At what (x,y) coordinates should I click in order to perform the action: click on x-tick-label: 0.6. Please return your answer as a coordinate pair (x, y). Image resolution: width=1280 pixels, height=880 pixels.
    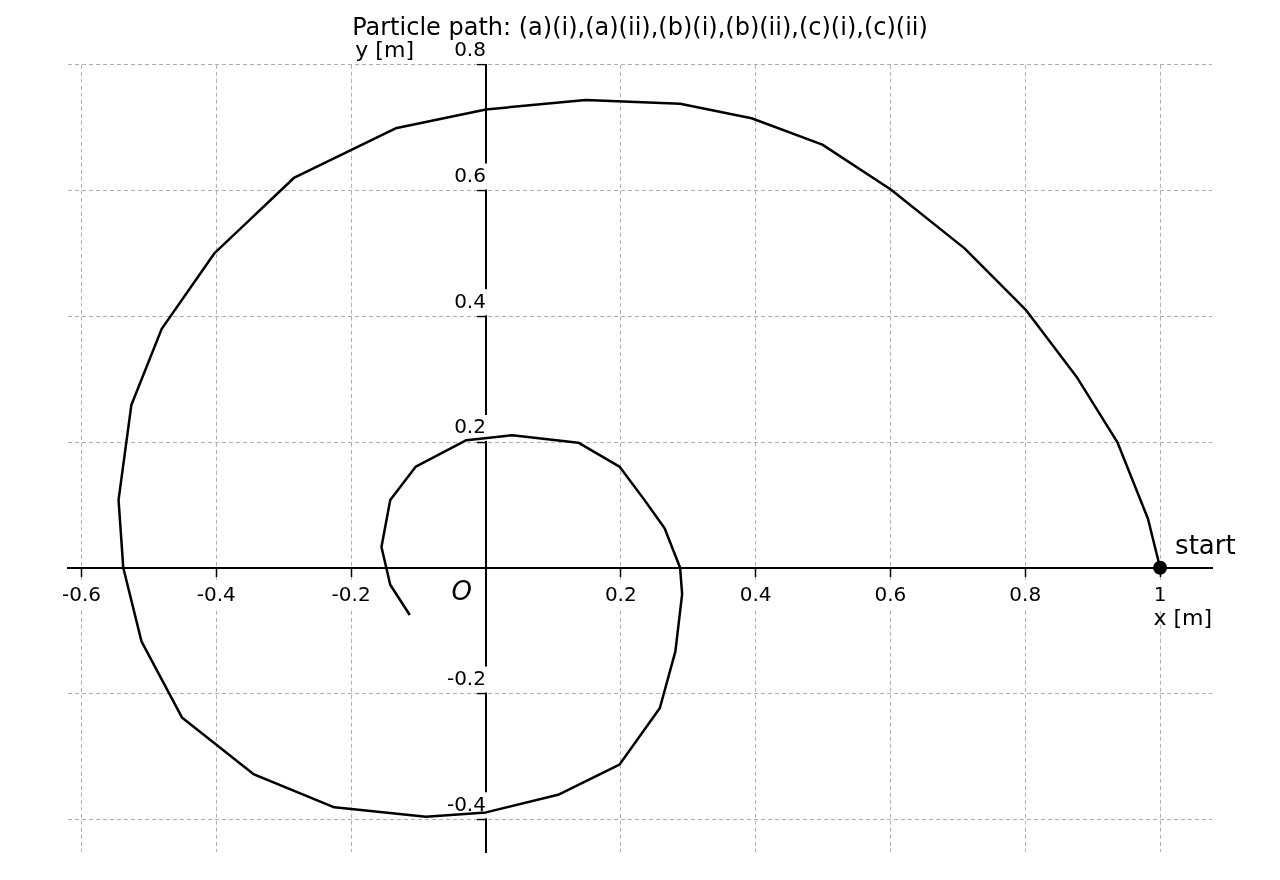
    Looking at the image, I should click on (890, 594).